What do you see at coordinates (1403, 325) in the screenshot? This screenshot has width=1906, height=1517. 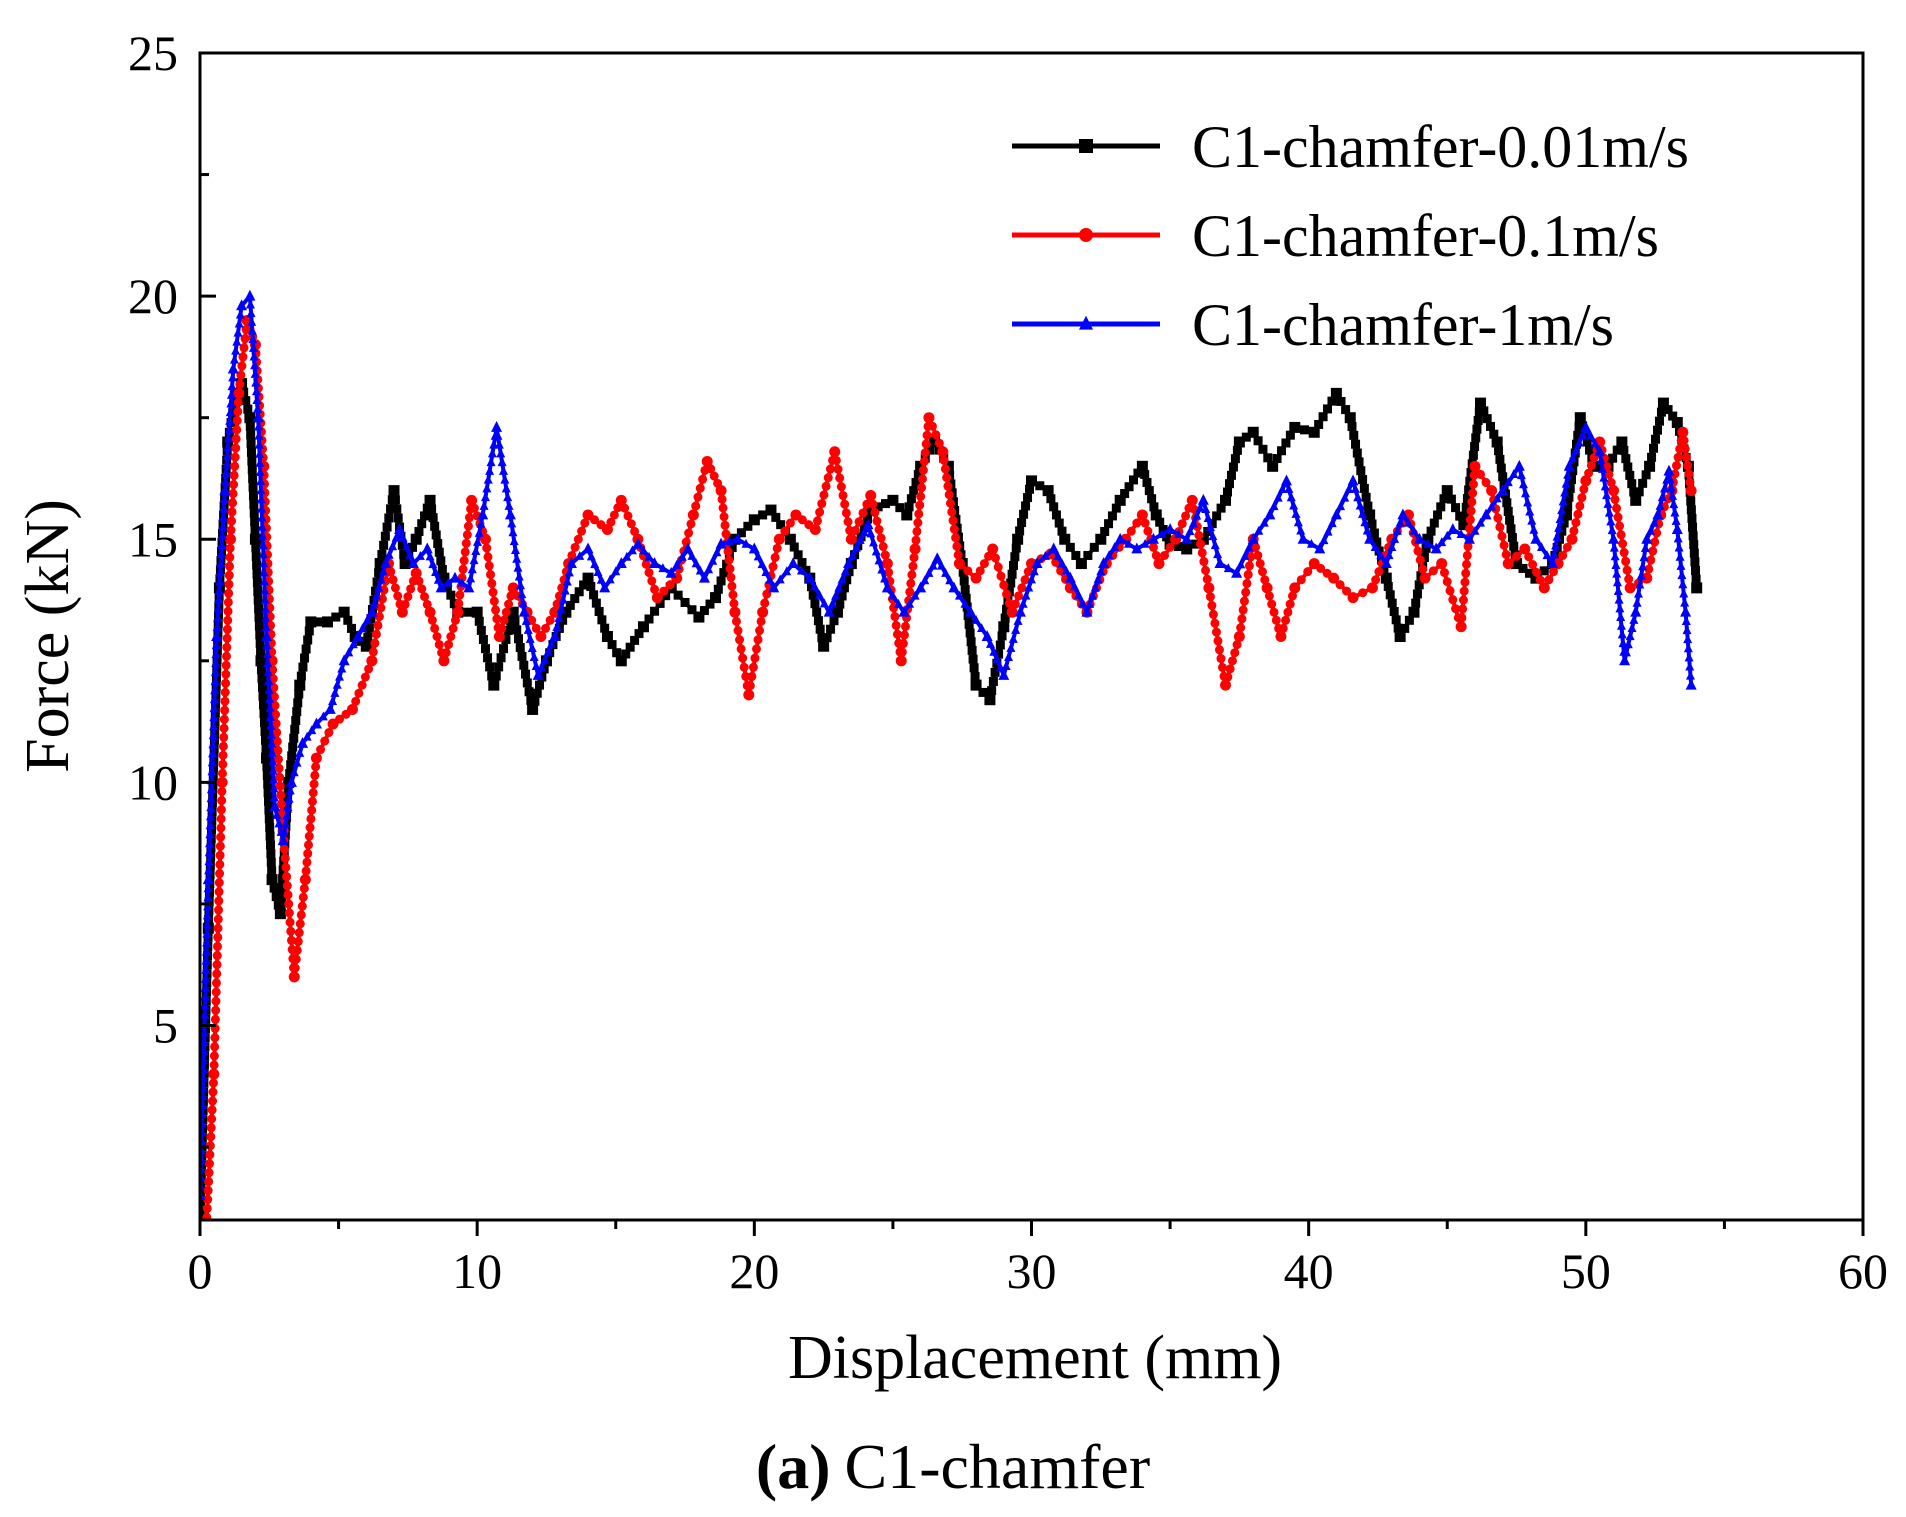 I see `legend-label: C1-chamfer-1m/s` at bounding box center [1403, 325].